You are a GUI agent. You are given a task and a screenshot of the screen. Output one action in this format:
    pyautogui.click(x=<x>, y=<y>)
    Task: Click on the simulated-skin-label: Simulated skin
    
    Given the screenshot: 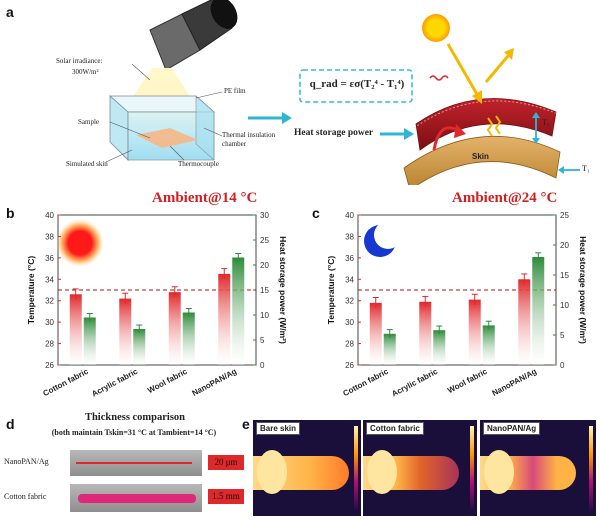 What is the action you would take?
    pyautogui.click(x=87, y=164)
    